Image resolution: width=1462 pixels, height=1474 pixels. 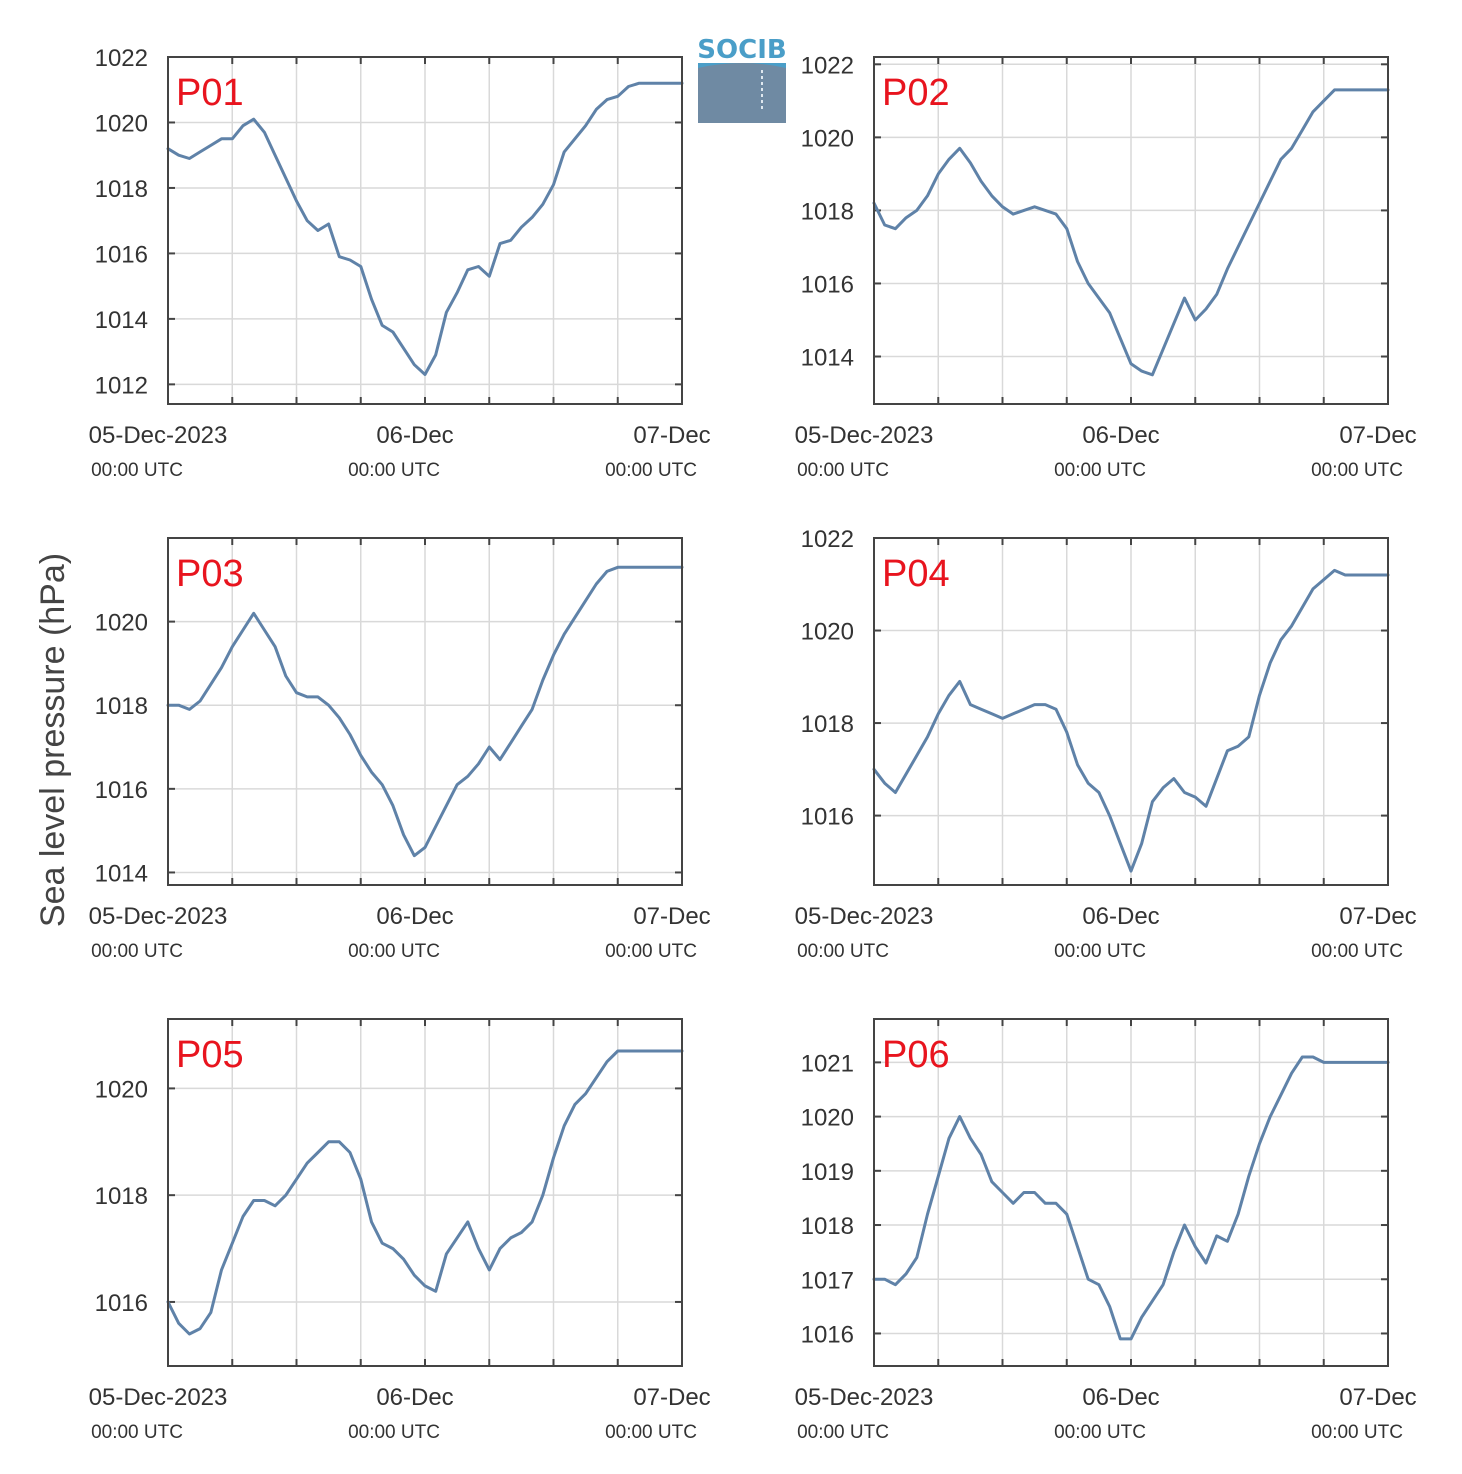 I want to click on series-line-p04, so click(x=1131, y=720).